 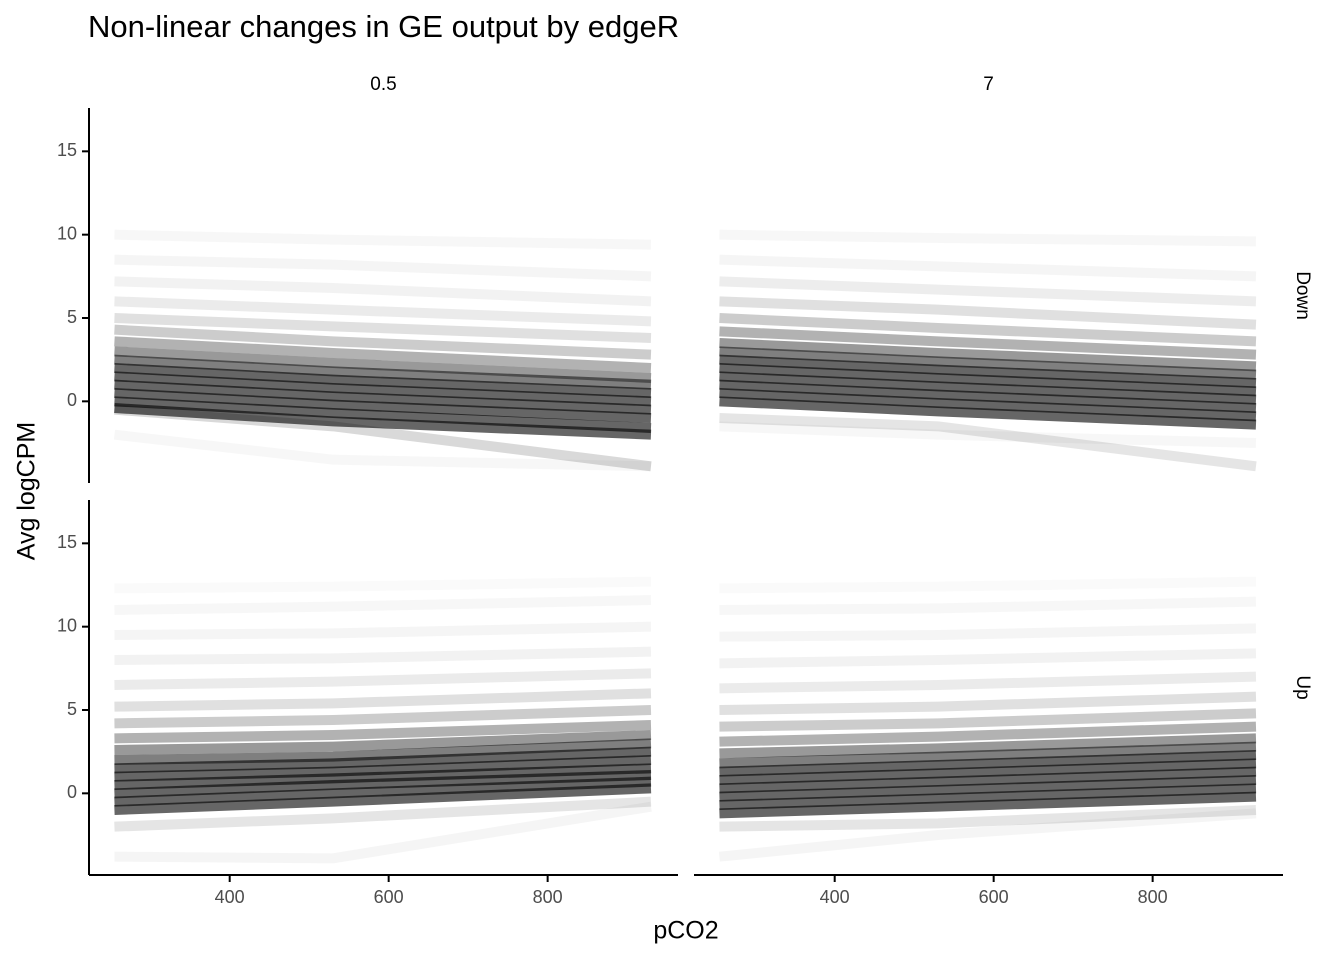 I want to click on y-axis-label: Avg logCPM, so click(x=27, y=491).